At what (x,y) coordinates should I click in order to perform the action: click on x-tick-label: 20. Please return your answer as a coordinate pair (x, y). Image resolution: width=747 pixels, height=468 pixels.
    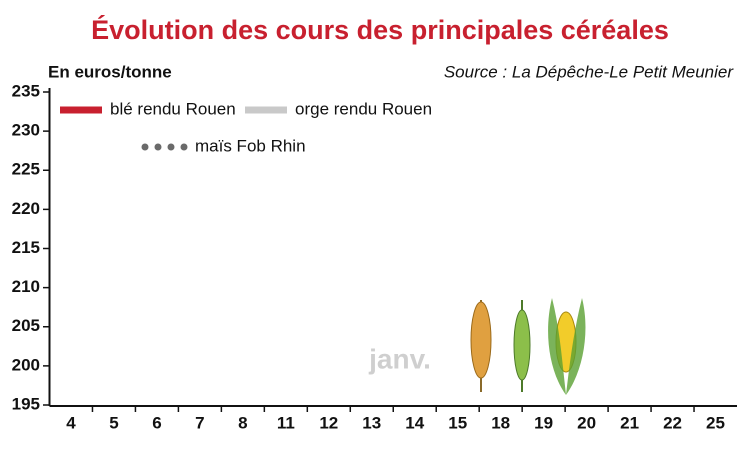
    Looking at the image, I should click on (586, 422).